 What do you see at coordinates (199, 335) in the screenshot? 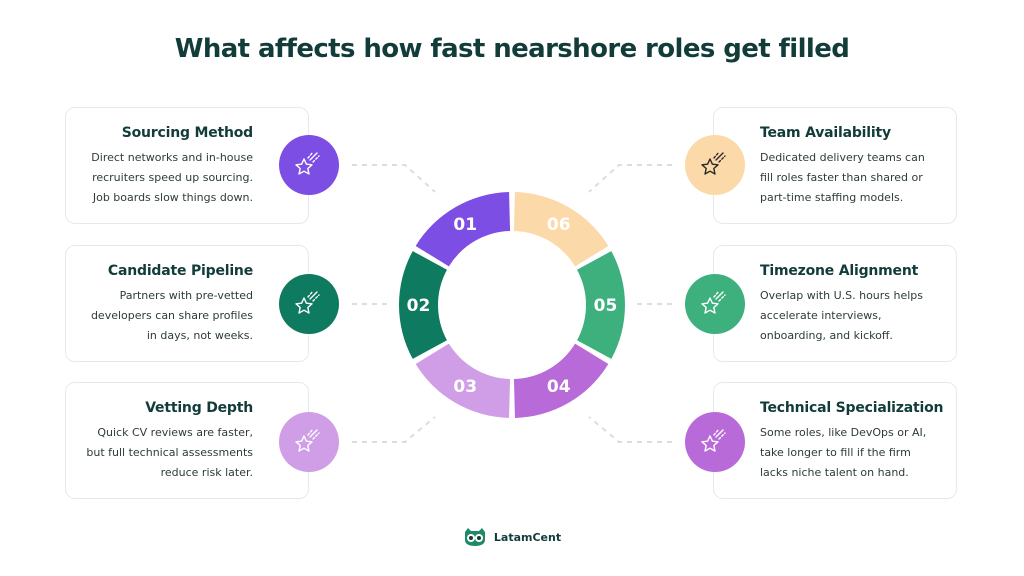
I see `desc-line: in days, not weeks.` at bounding box center [199, 335].